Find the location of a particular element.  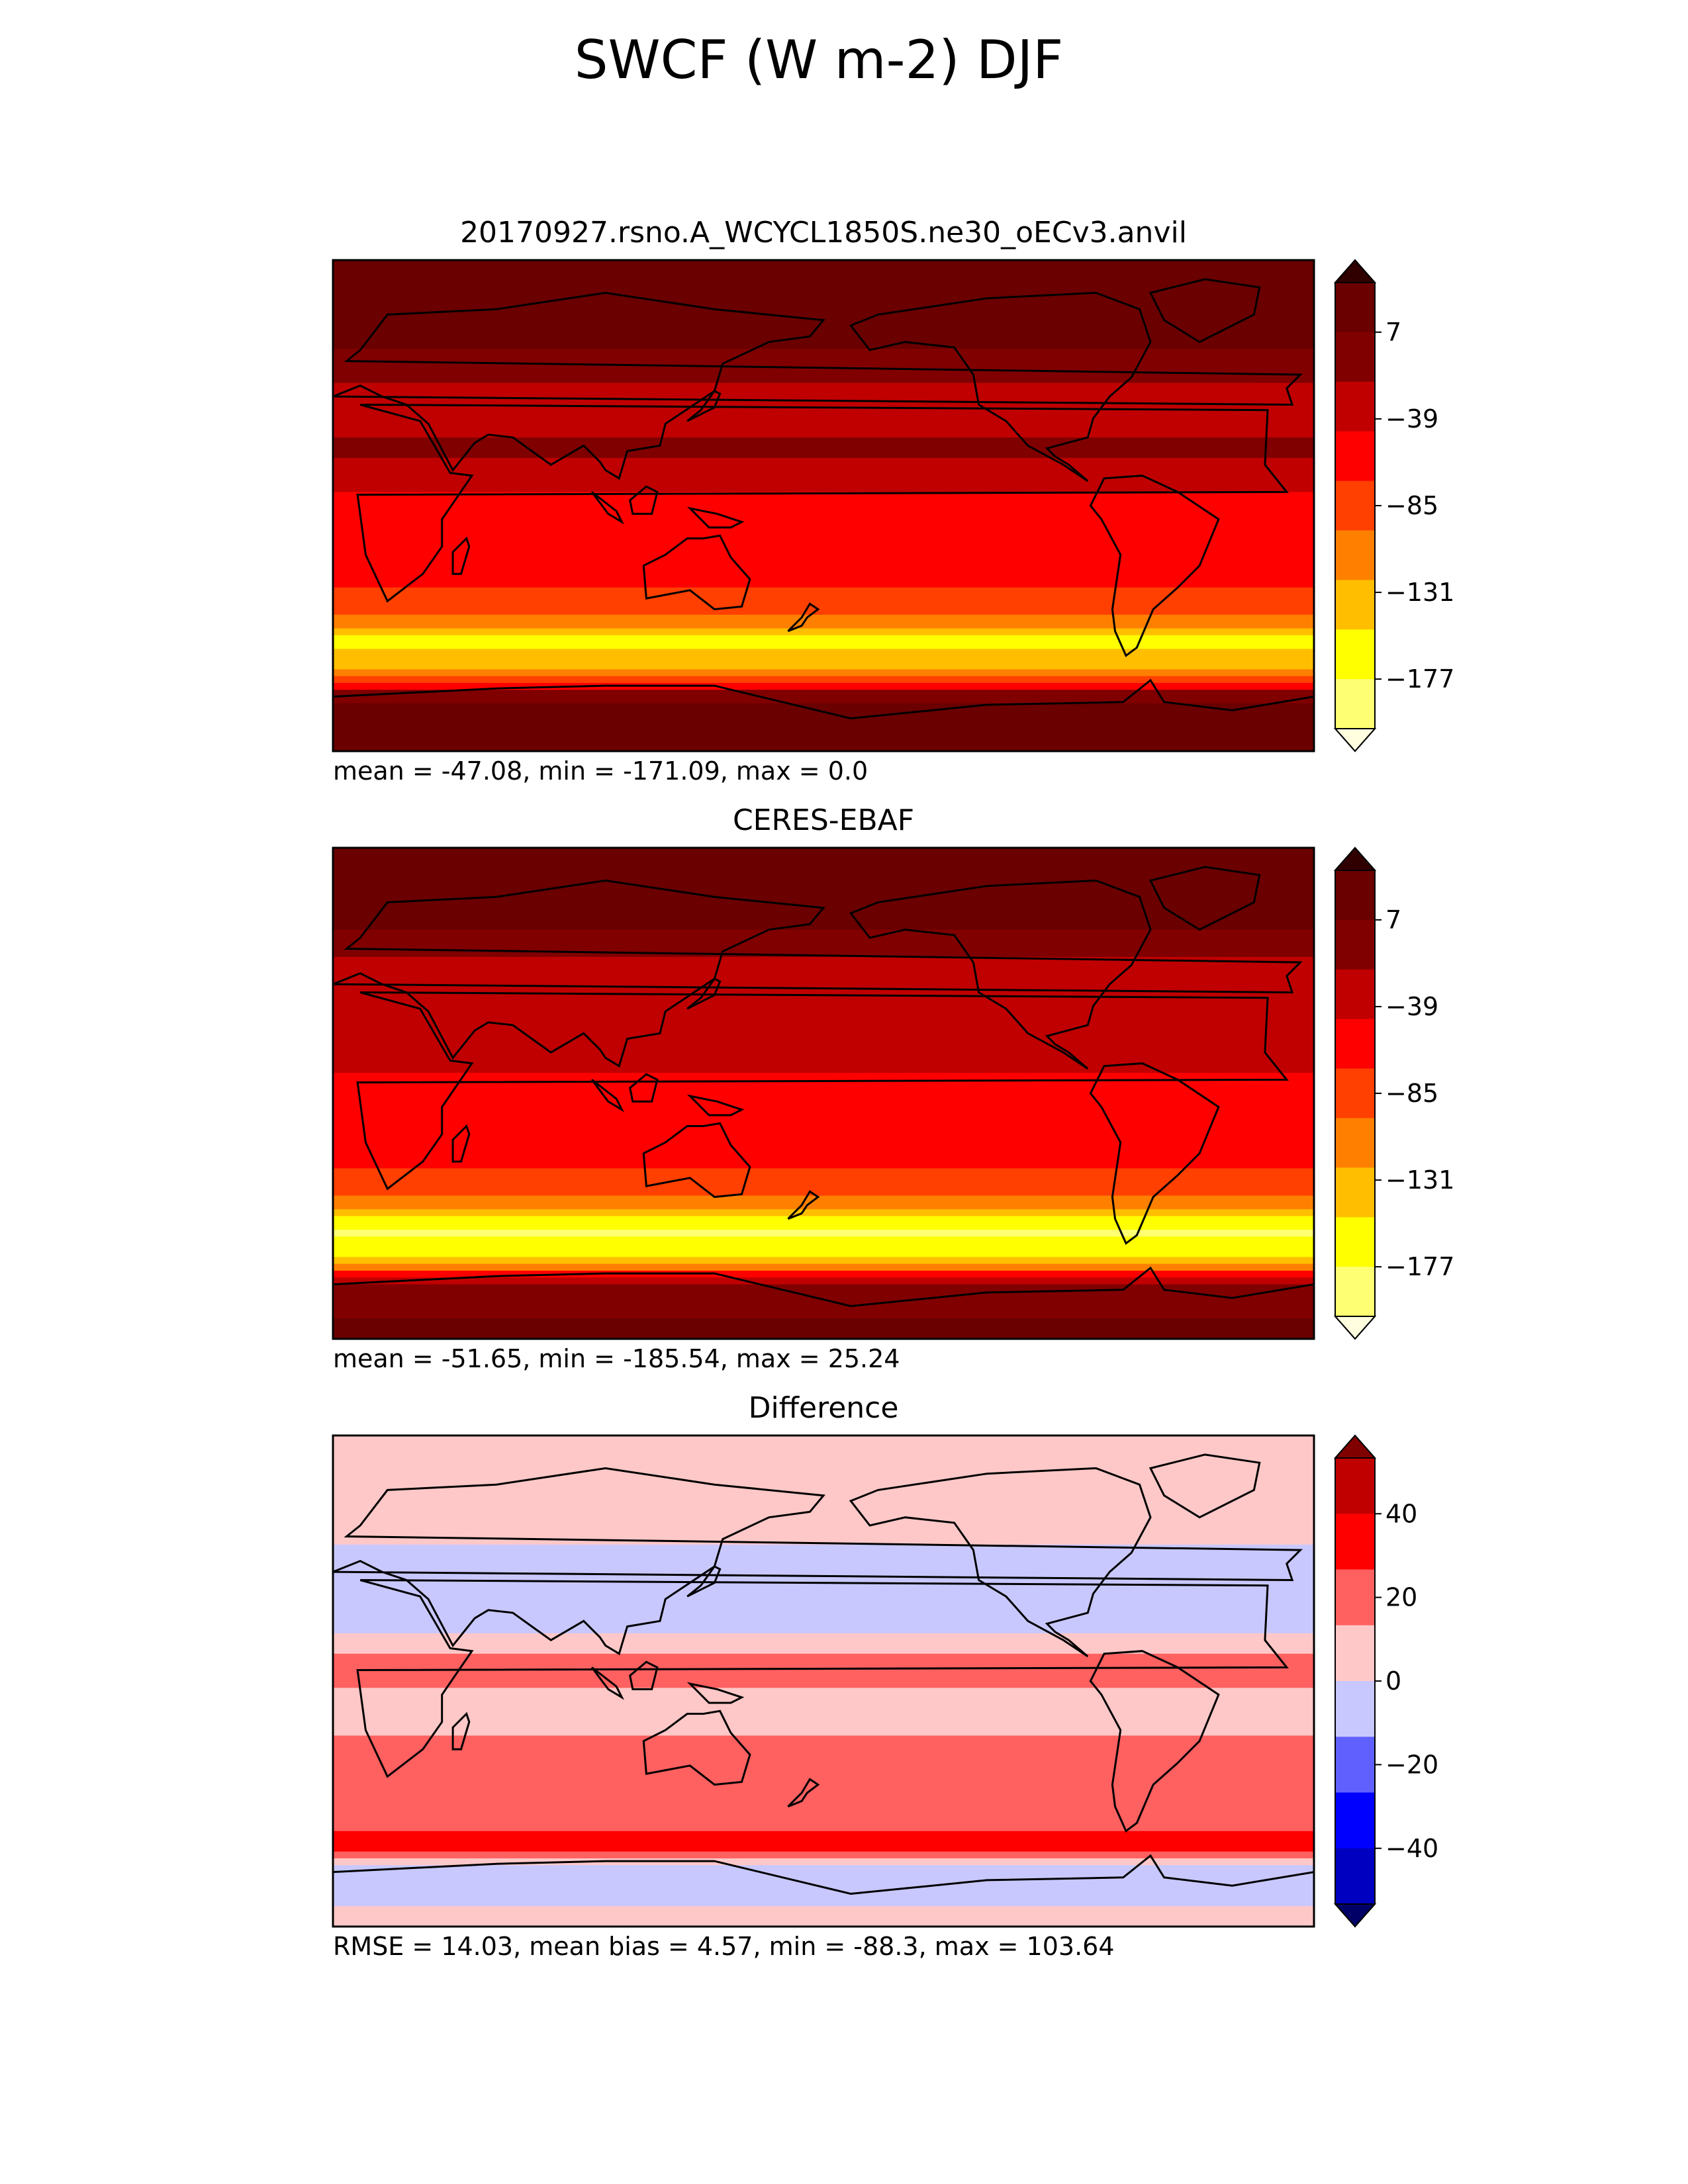

colorbar: 40 20 0 −20 −40 is located at coordinates (1385, 1681).